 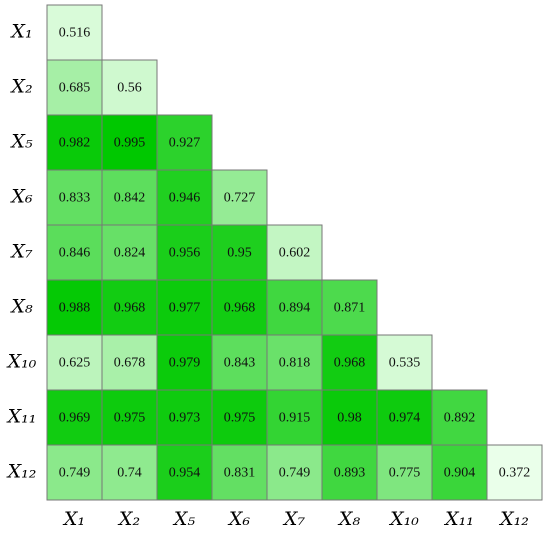 I want to click on cell-value: 0.727, so click(x=240, y=198).